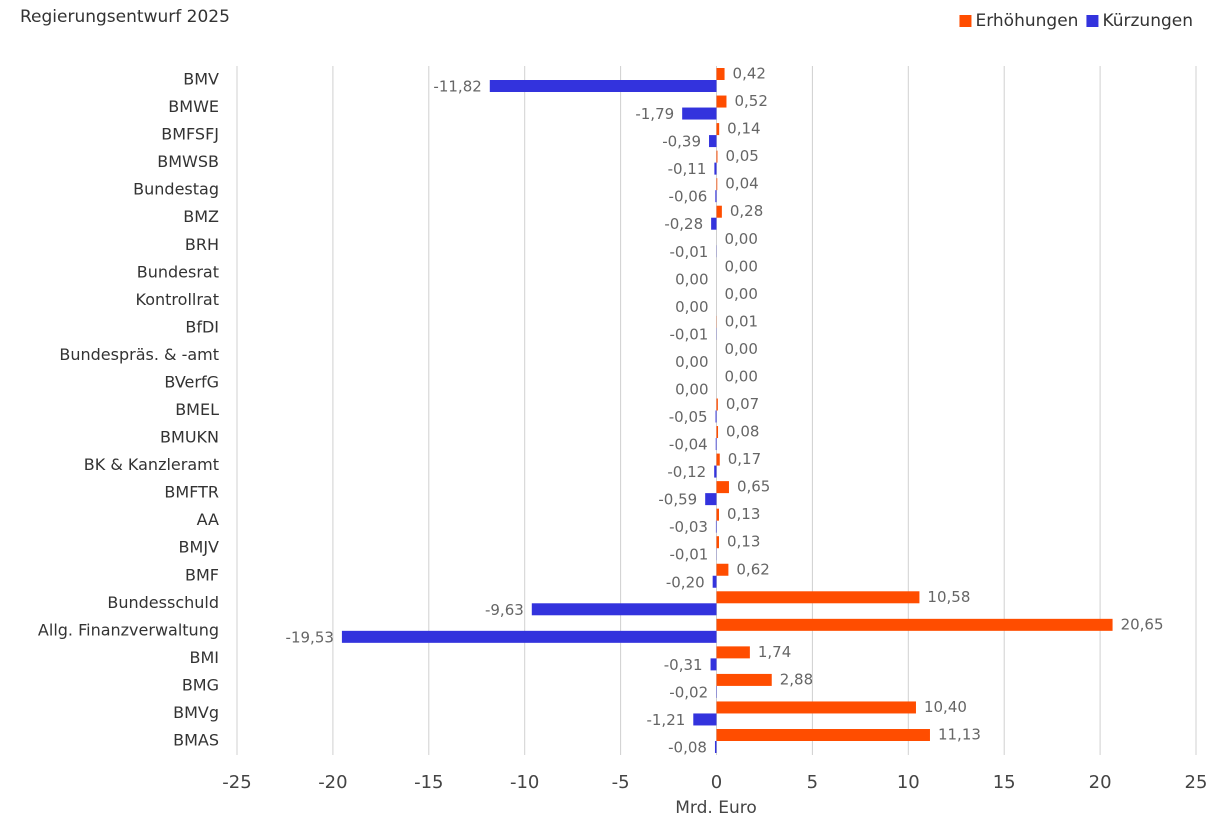  I want to click on data-label: 0,05, so click(741, 156).